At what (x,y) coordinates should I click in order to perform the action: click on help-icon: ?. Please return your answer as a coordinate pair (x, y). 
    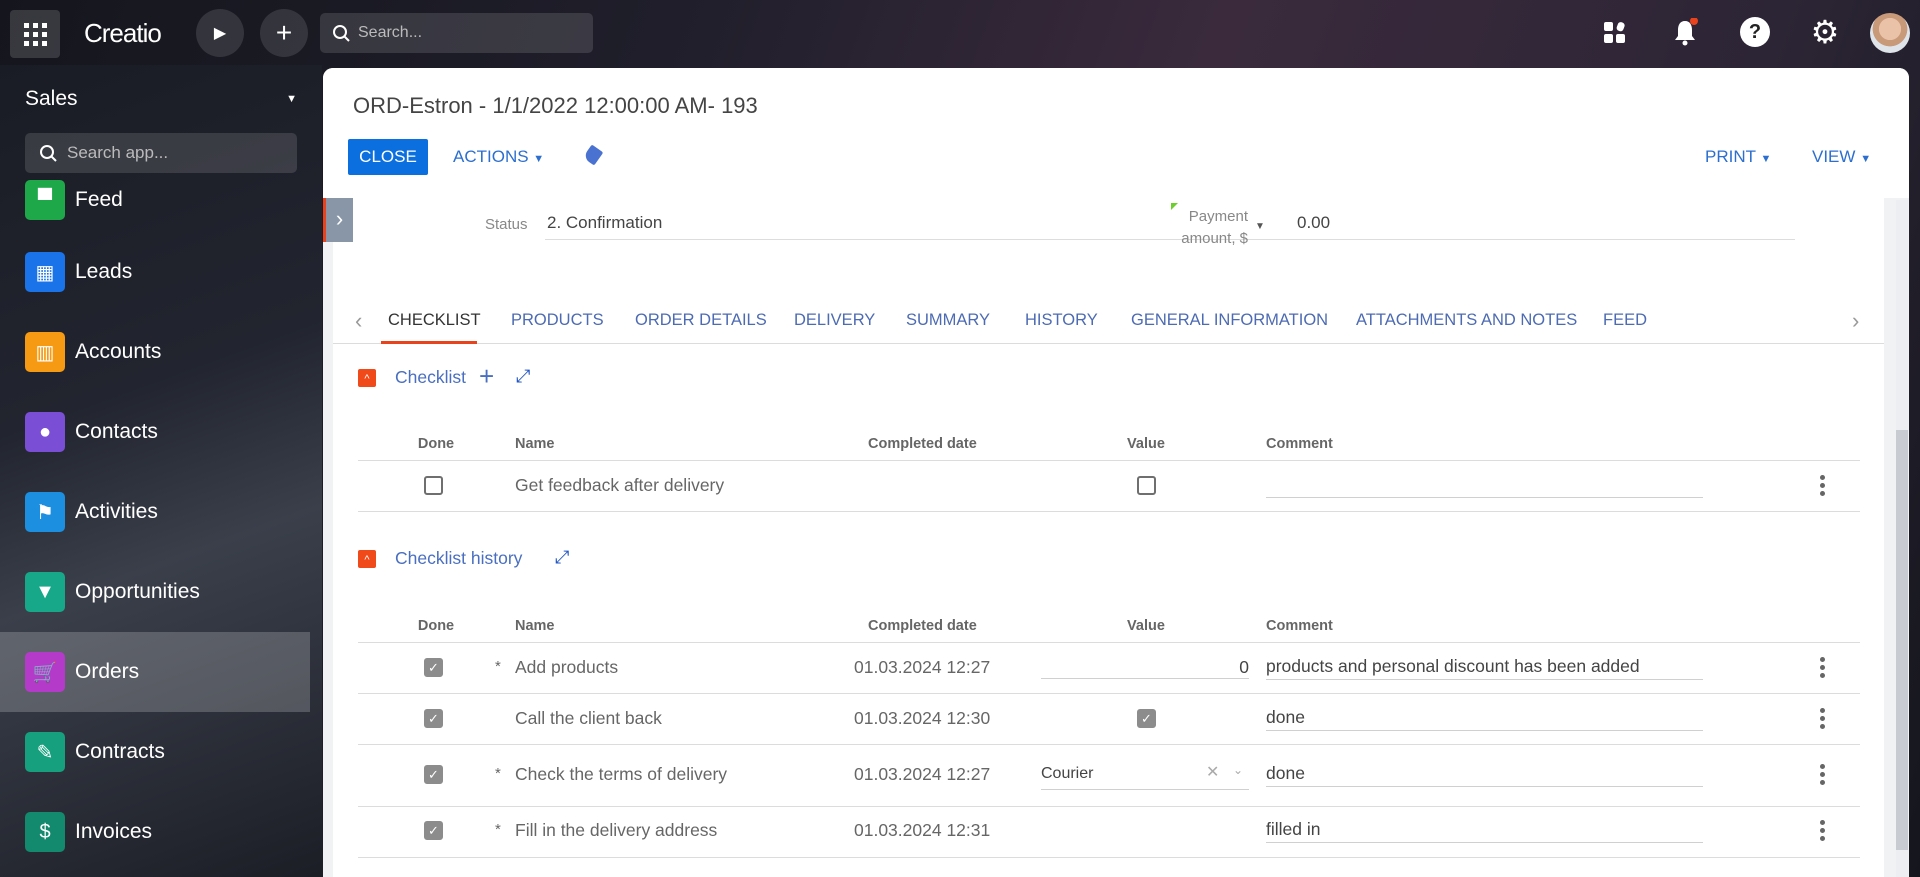
    Looking at the image, I should click on (1755, 32).